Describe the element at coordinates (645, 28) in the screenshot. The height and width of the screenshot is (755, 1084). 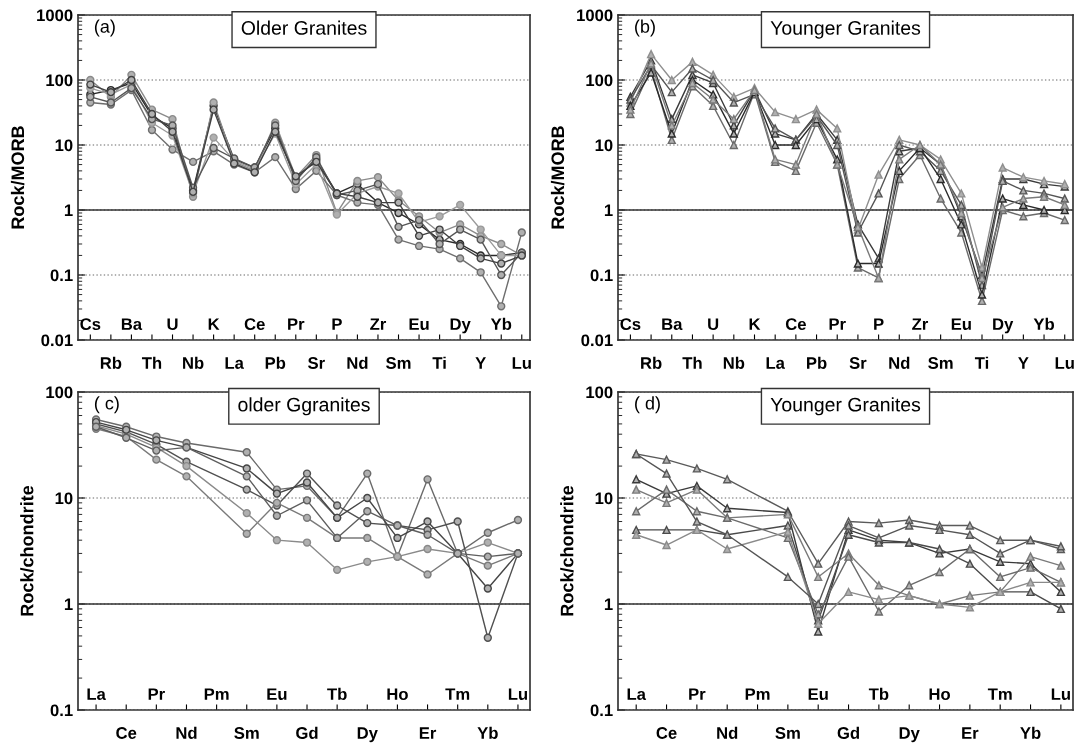
I see `annotation: (b)` at that location.